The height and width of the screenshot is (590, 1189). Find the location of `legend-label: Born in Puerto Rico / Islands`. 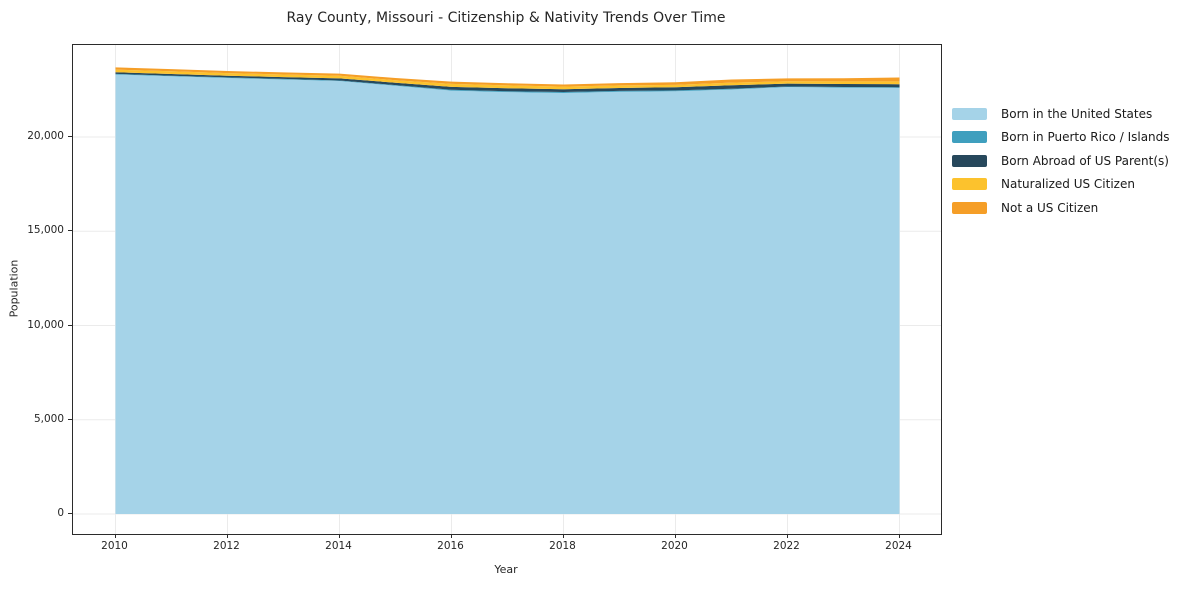

legend-label: Born in Puerto Rico / Islands is located at coordinates (1085, 137).